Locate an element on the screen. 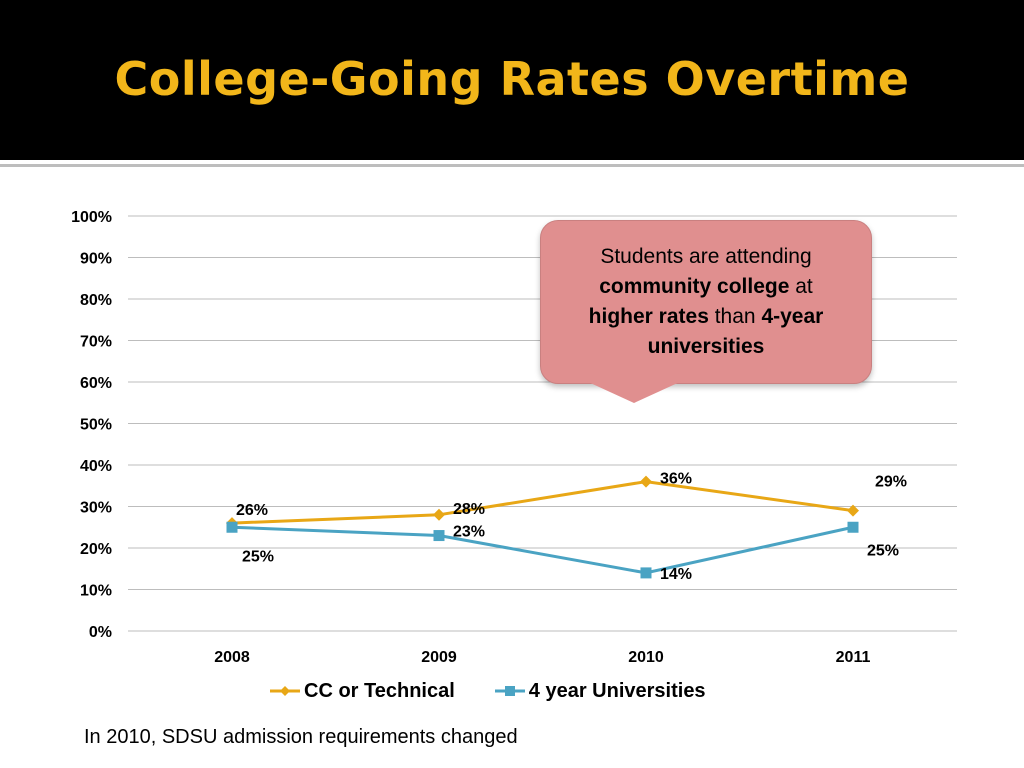  chart-data-labels: 26% 28% 36% 29% 25% 23% 14% 25% is located at coordinates (571, 527).